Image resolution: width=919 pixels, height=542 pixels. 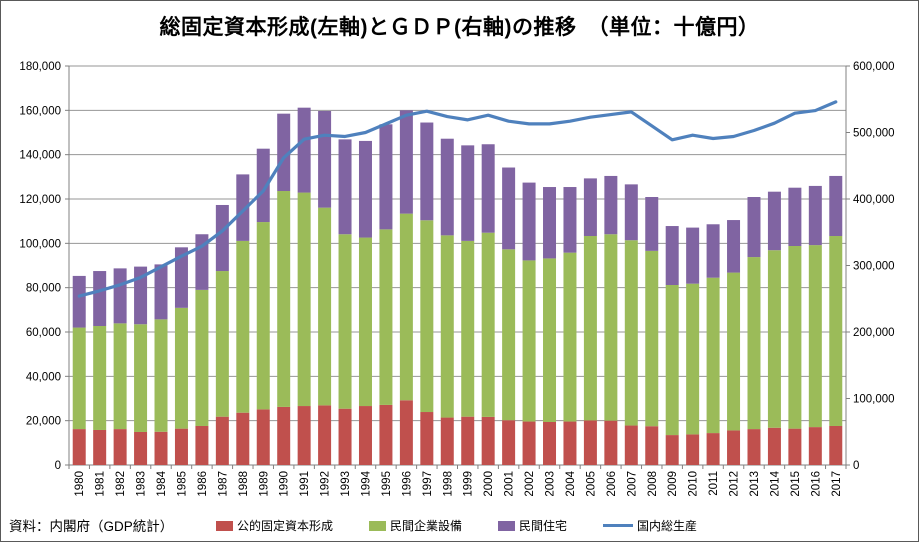 I want to click on x-axis-tick-label: 2012, so click(x=735, y=484).